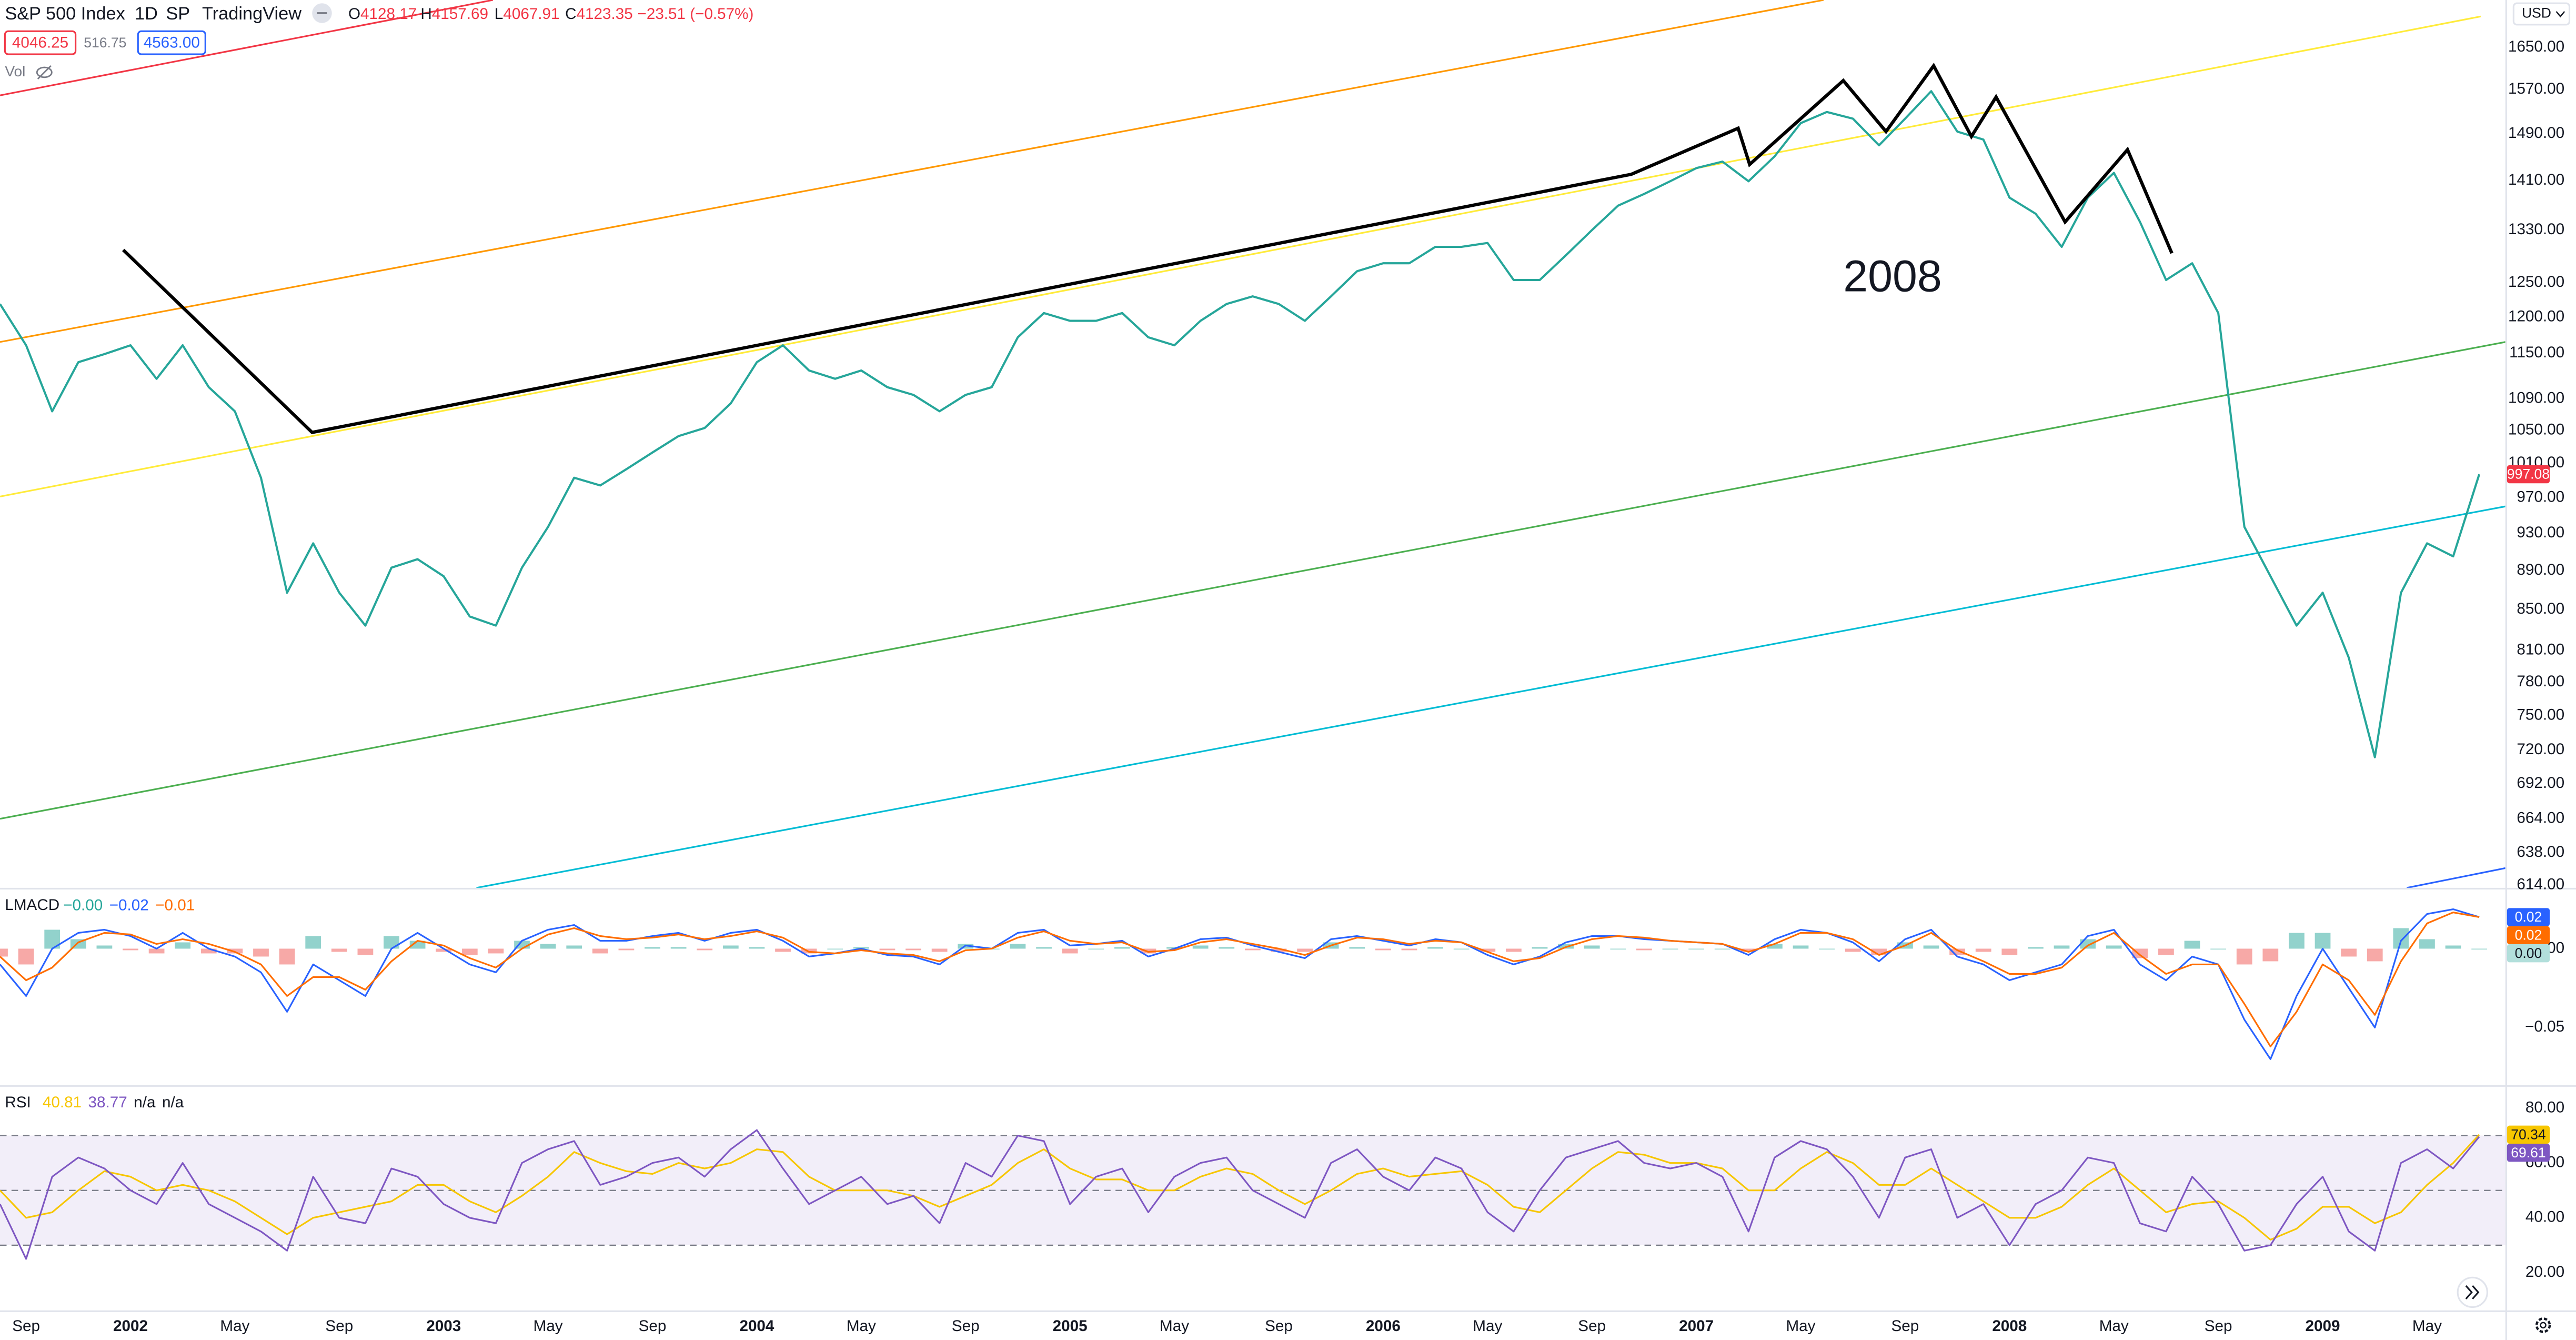 Image resolution: width=2576 pixels, height=1340 pixels. I want to click on y-tick-label: 720.00, so click(2541, 749).